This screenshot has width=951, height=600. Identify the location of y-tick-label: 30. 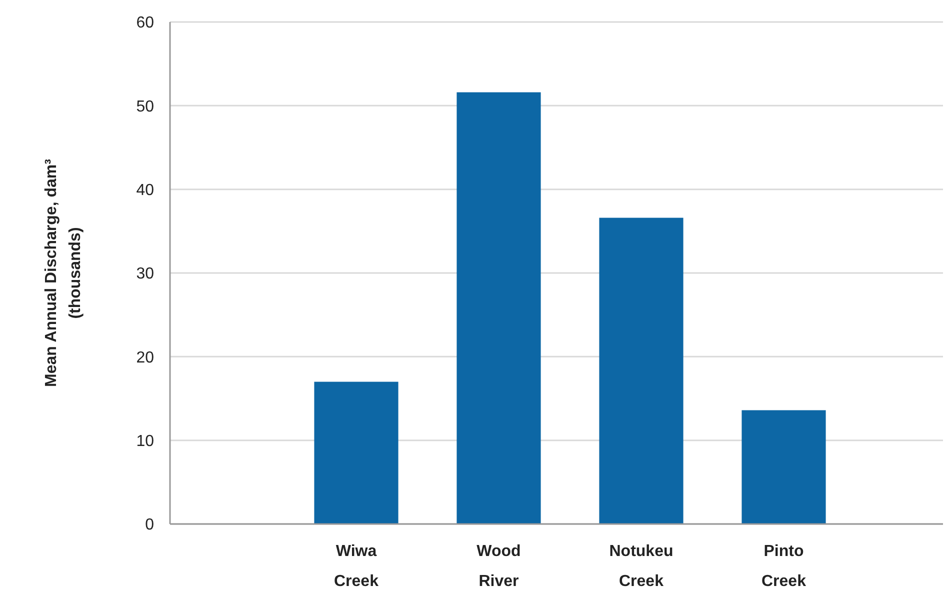
(145, 274).